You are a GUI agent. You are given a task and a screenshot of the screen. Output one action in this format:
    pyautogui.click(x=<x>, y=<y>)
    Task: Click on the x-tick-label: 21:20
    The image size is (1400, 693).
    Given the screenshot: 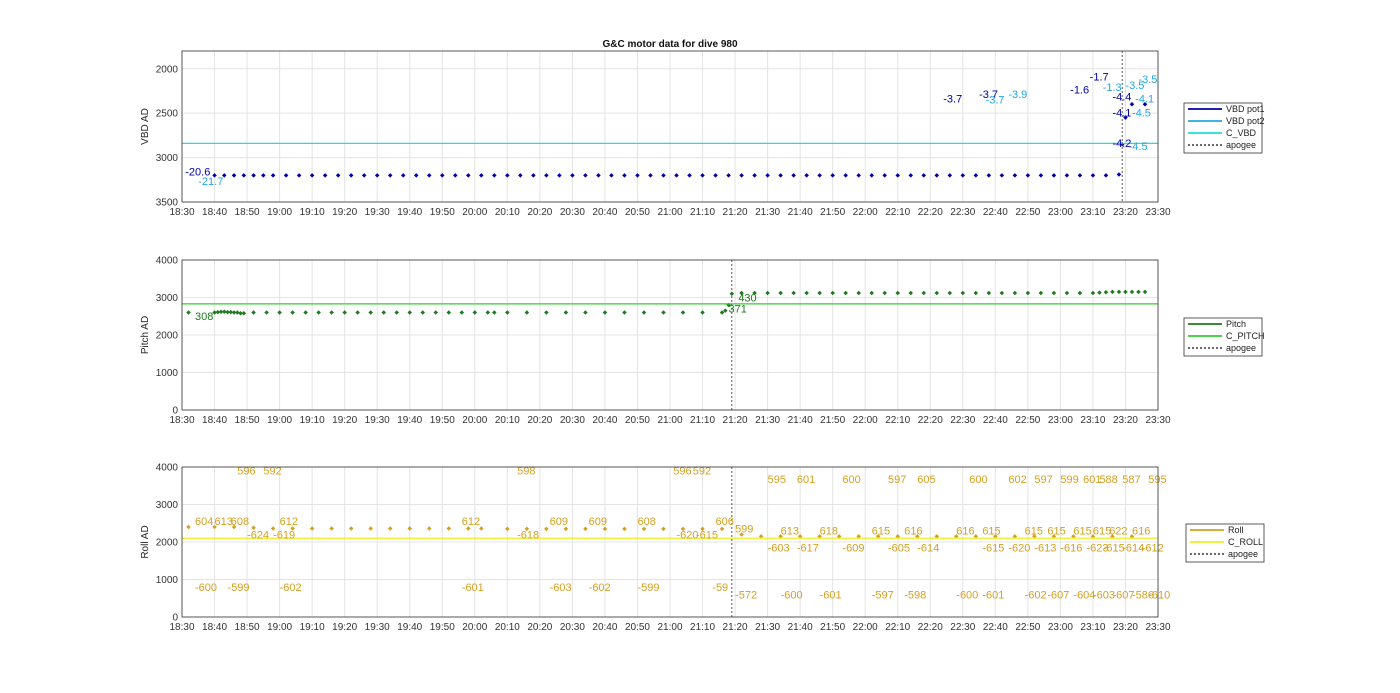 What is the action you would take?
    pyautogui.click(x=735, y=212)
    